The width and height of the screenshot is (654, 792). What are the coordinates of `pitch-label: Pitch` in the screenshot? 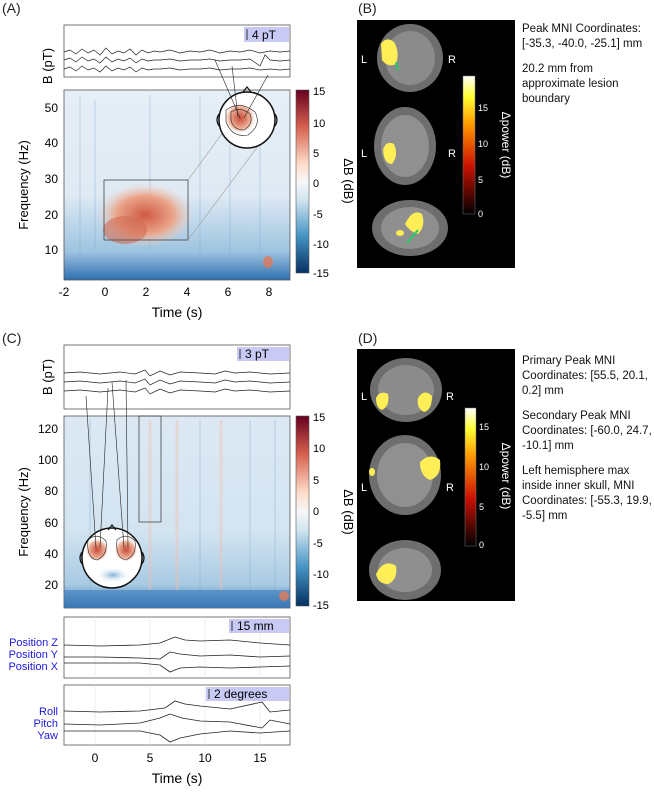 It's located at (46, 724).